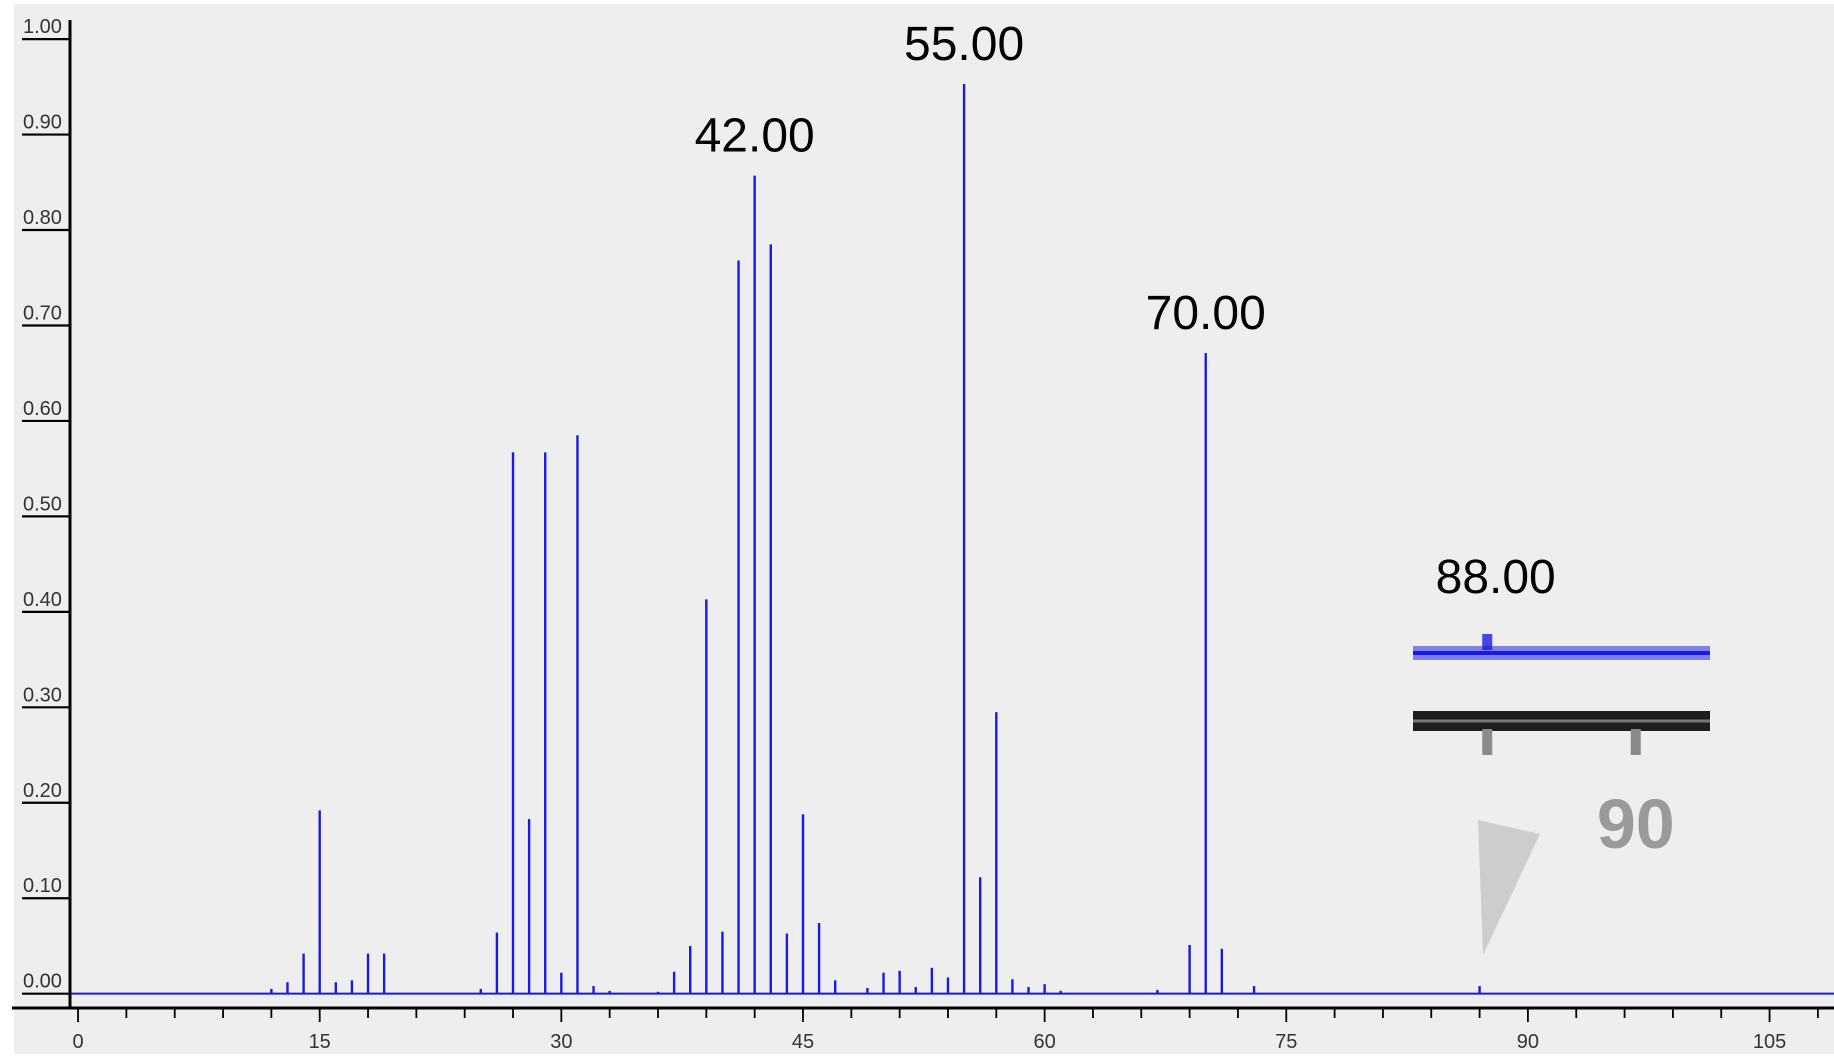 This screenshot has width=1834, height=1064. Describe the element at coordinates (42, 600) in the screenshot. I see `y-tick-label: 0.40` at that location.